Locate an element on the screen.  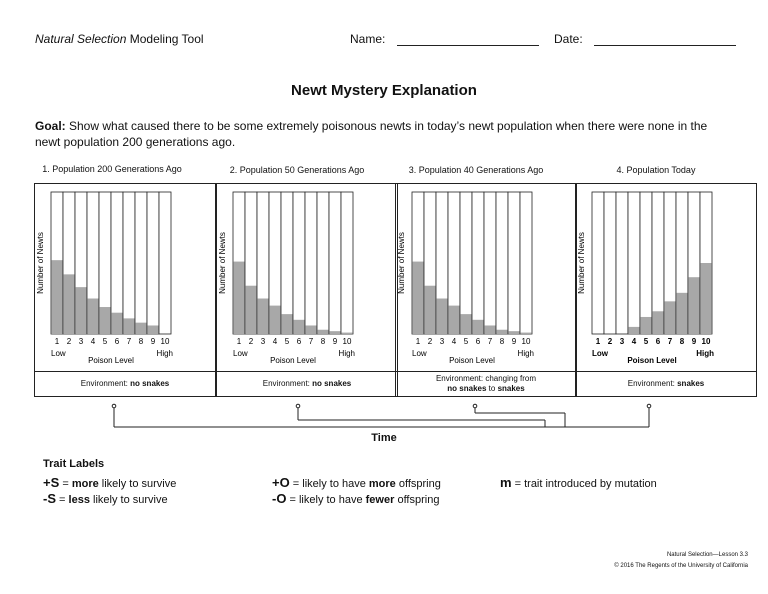
trait-m: m = trait introduced by mutation is located at coordinates (578, 482).